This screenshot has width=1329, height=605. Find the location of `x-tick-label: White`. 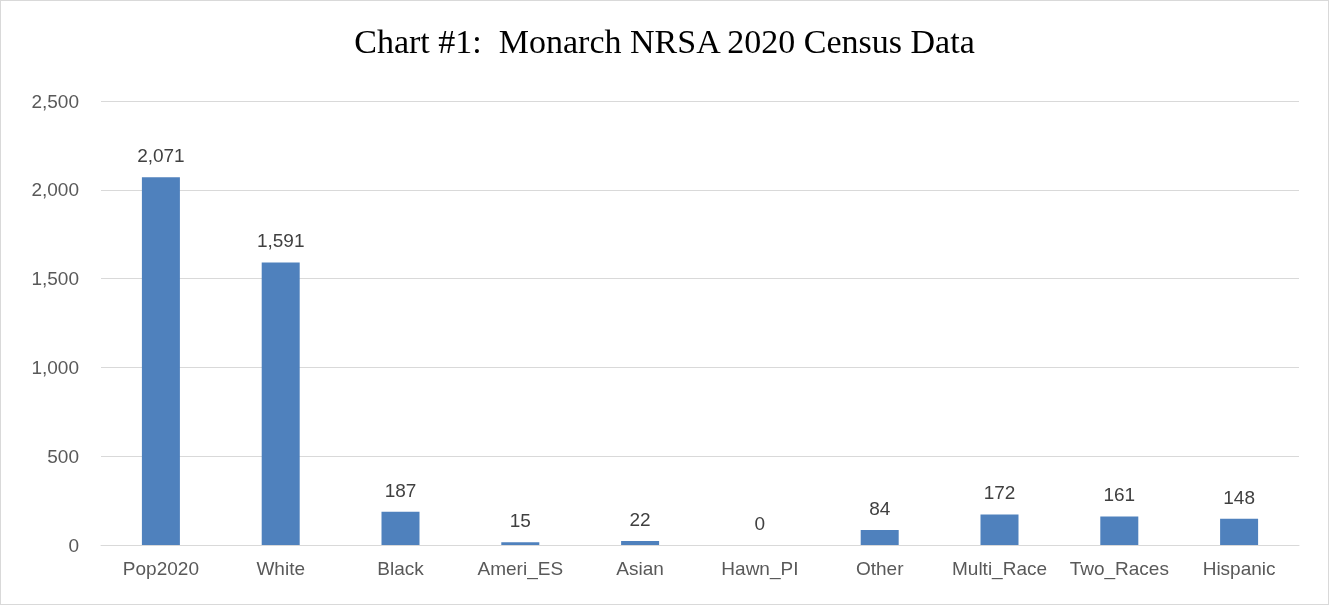

x-tick-label: White is located at coordinates (280, 568).